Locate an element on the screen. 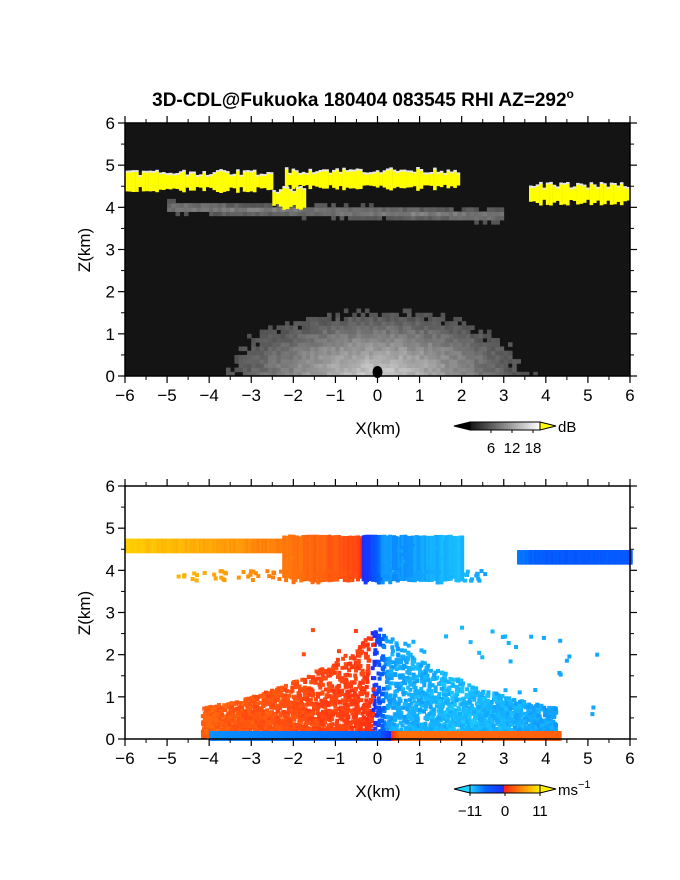 The width and height of the screenshot is (680, 880). figure-title: 3D-CDL@Fukuoka 180404 083545 RHI AZ=292o is located at coordinates (363, 99).